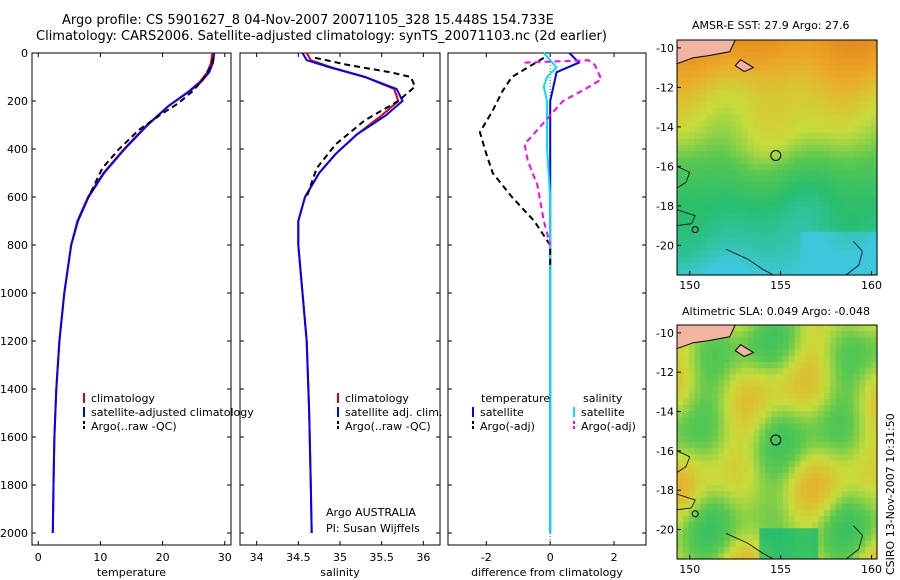  I want to click on sst_map-contour, so click(683, 177).